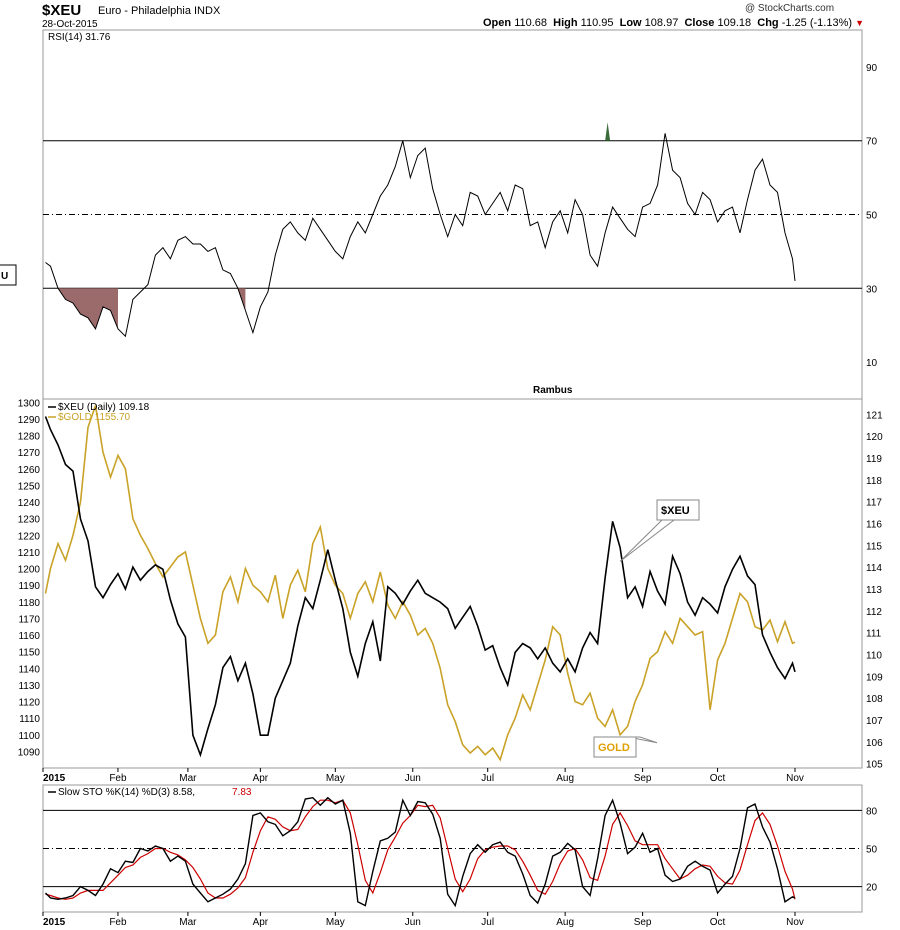  I want to click on brand-watermark: @ StockCharts.com, so click(790, 8).